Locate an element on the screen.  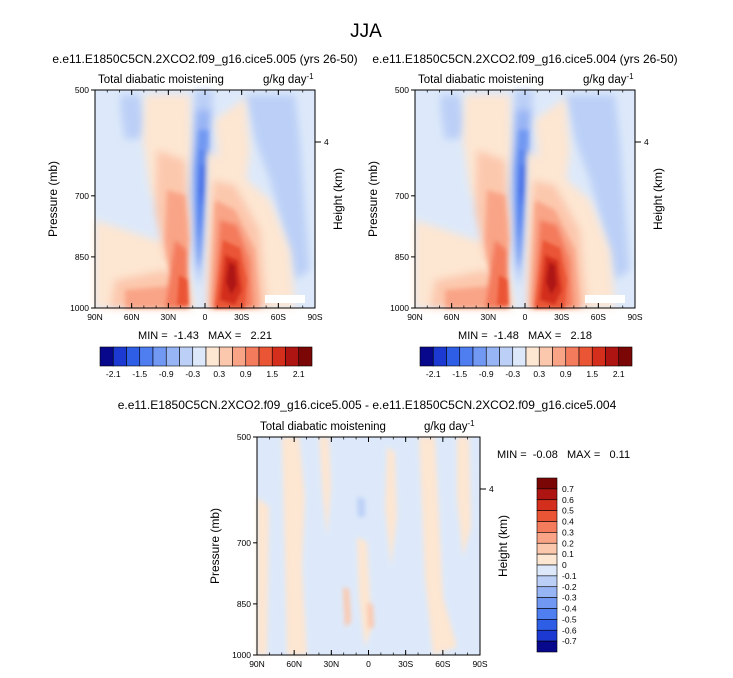
colorbar-left: -2.1 -1.5 -0.9 -0.3 0.3 0.9 1.5 2.1 is located at coordinates (206, 362).